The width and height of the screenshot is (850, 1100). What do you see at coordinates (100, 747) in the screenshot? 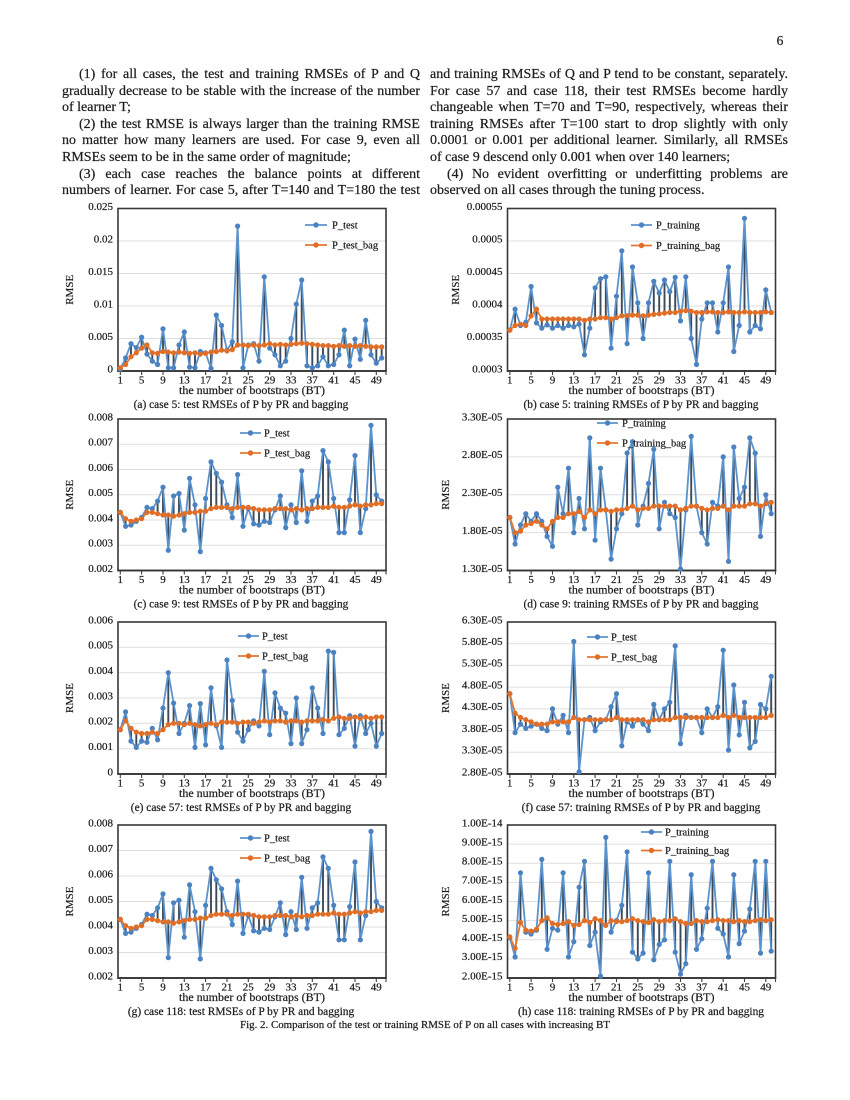
I see `svg-text: 0.001` at bounding box center [100, 747].